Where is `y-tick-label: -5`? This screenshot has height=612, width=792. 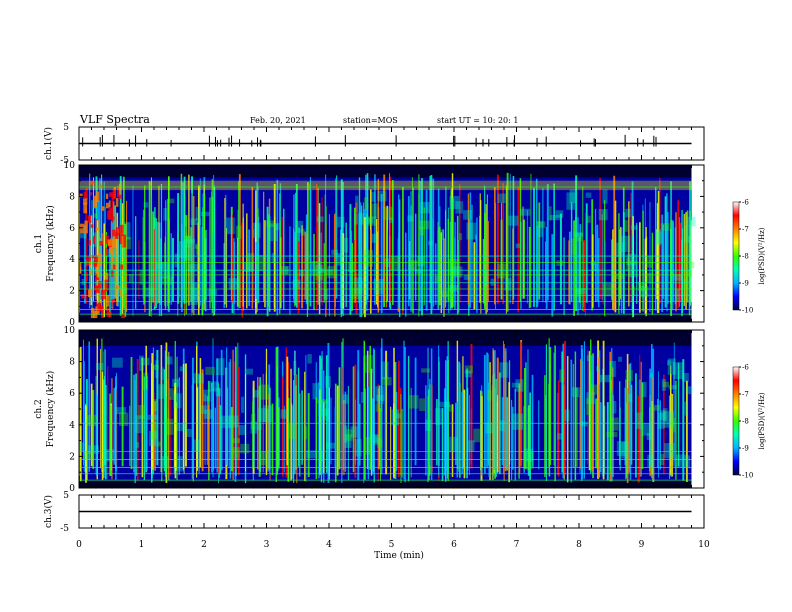
y-tick-label: -5 is located at coordinates (64, 529).